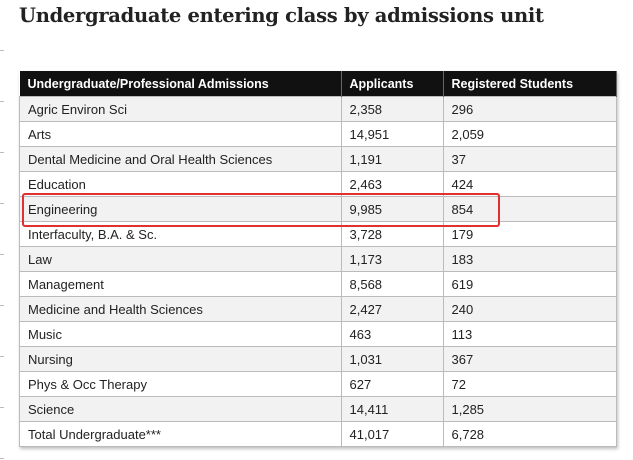 The width and height of the screenshot is (633, 460). I want to click on unit-cell: Law, so click(180, 259).